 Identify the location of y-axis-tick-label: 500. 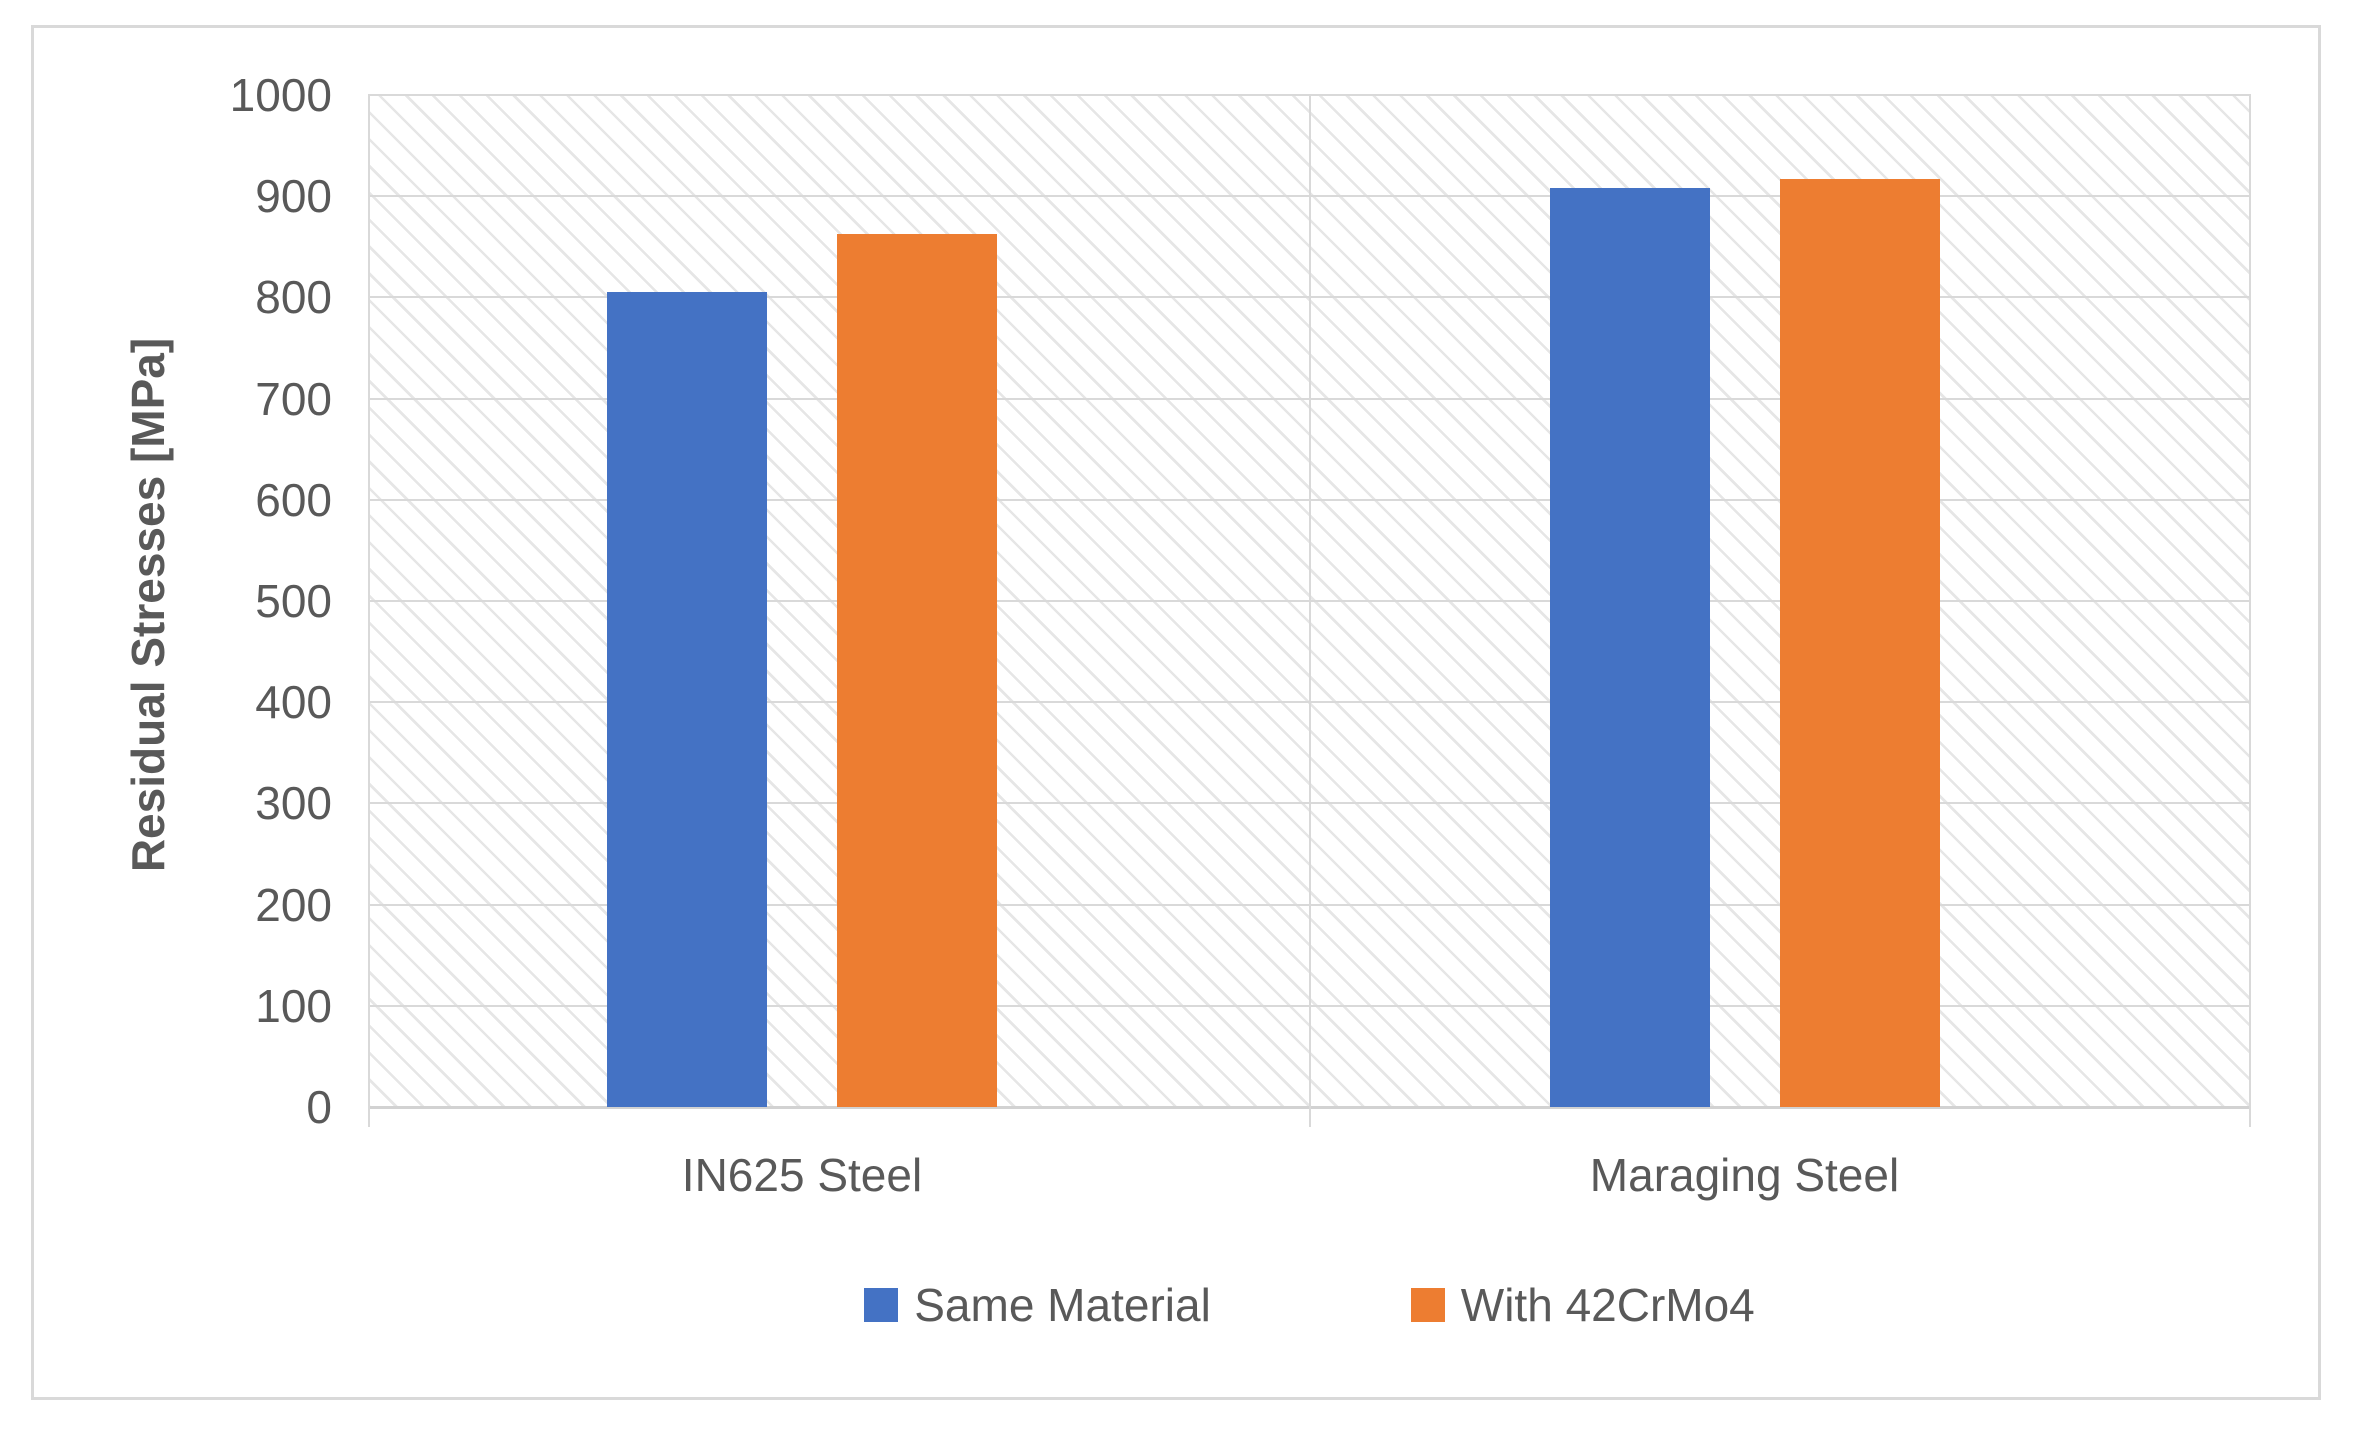
(293, 601).